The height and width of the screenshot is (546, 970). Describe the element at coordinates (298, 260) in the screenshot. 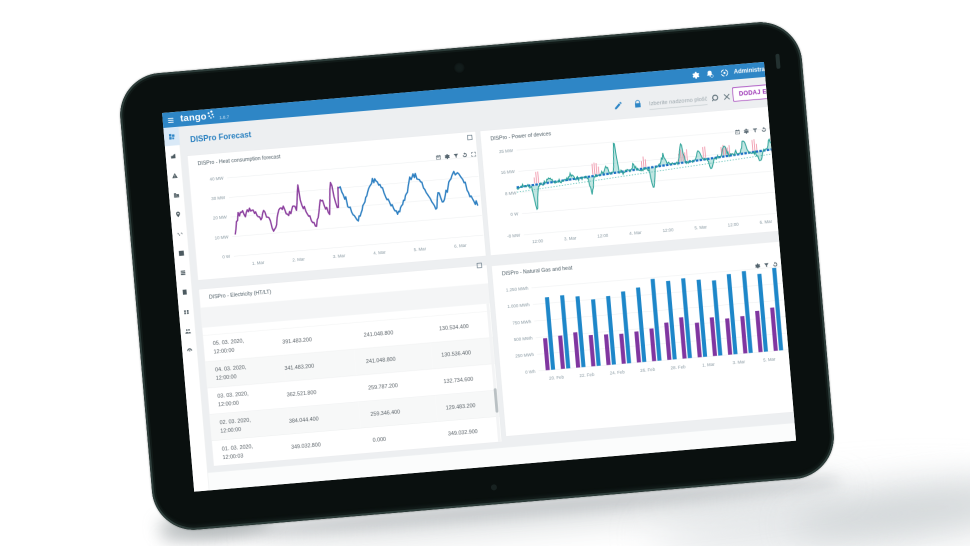

I see `svg-text: 2. Mar` at that location.